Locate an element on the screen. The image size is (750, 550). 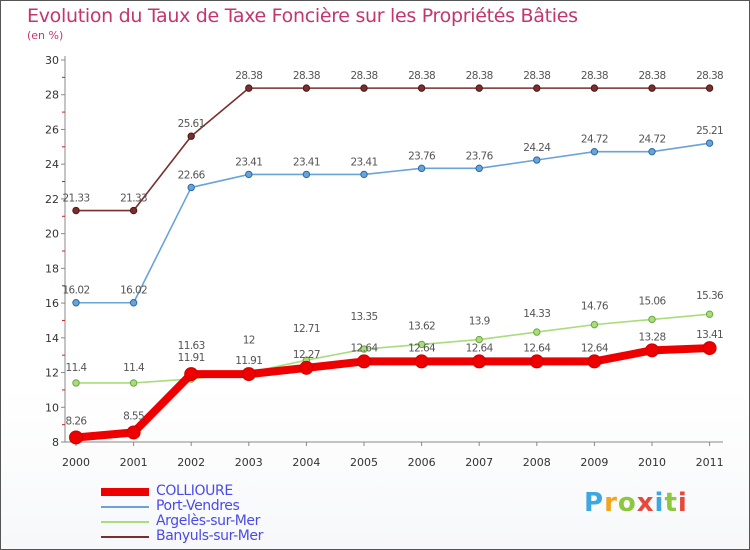
x-tick-label: 2002 is located at coordinates (191, 462).